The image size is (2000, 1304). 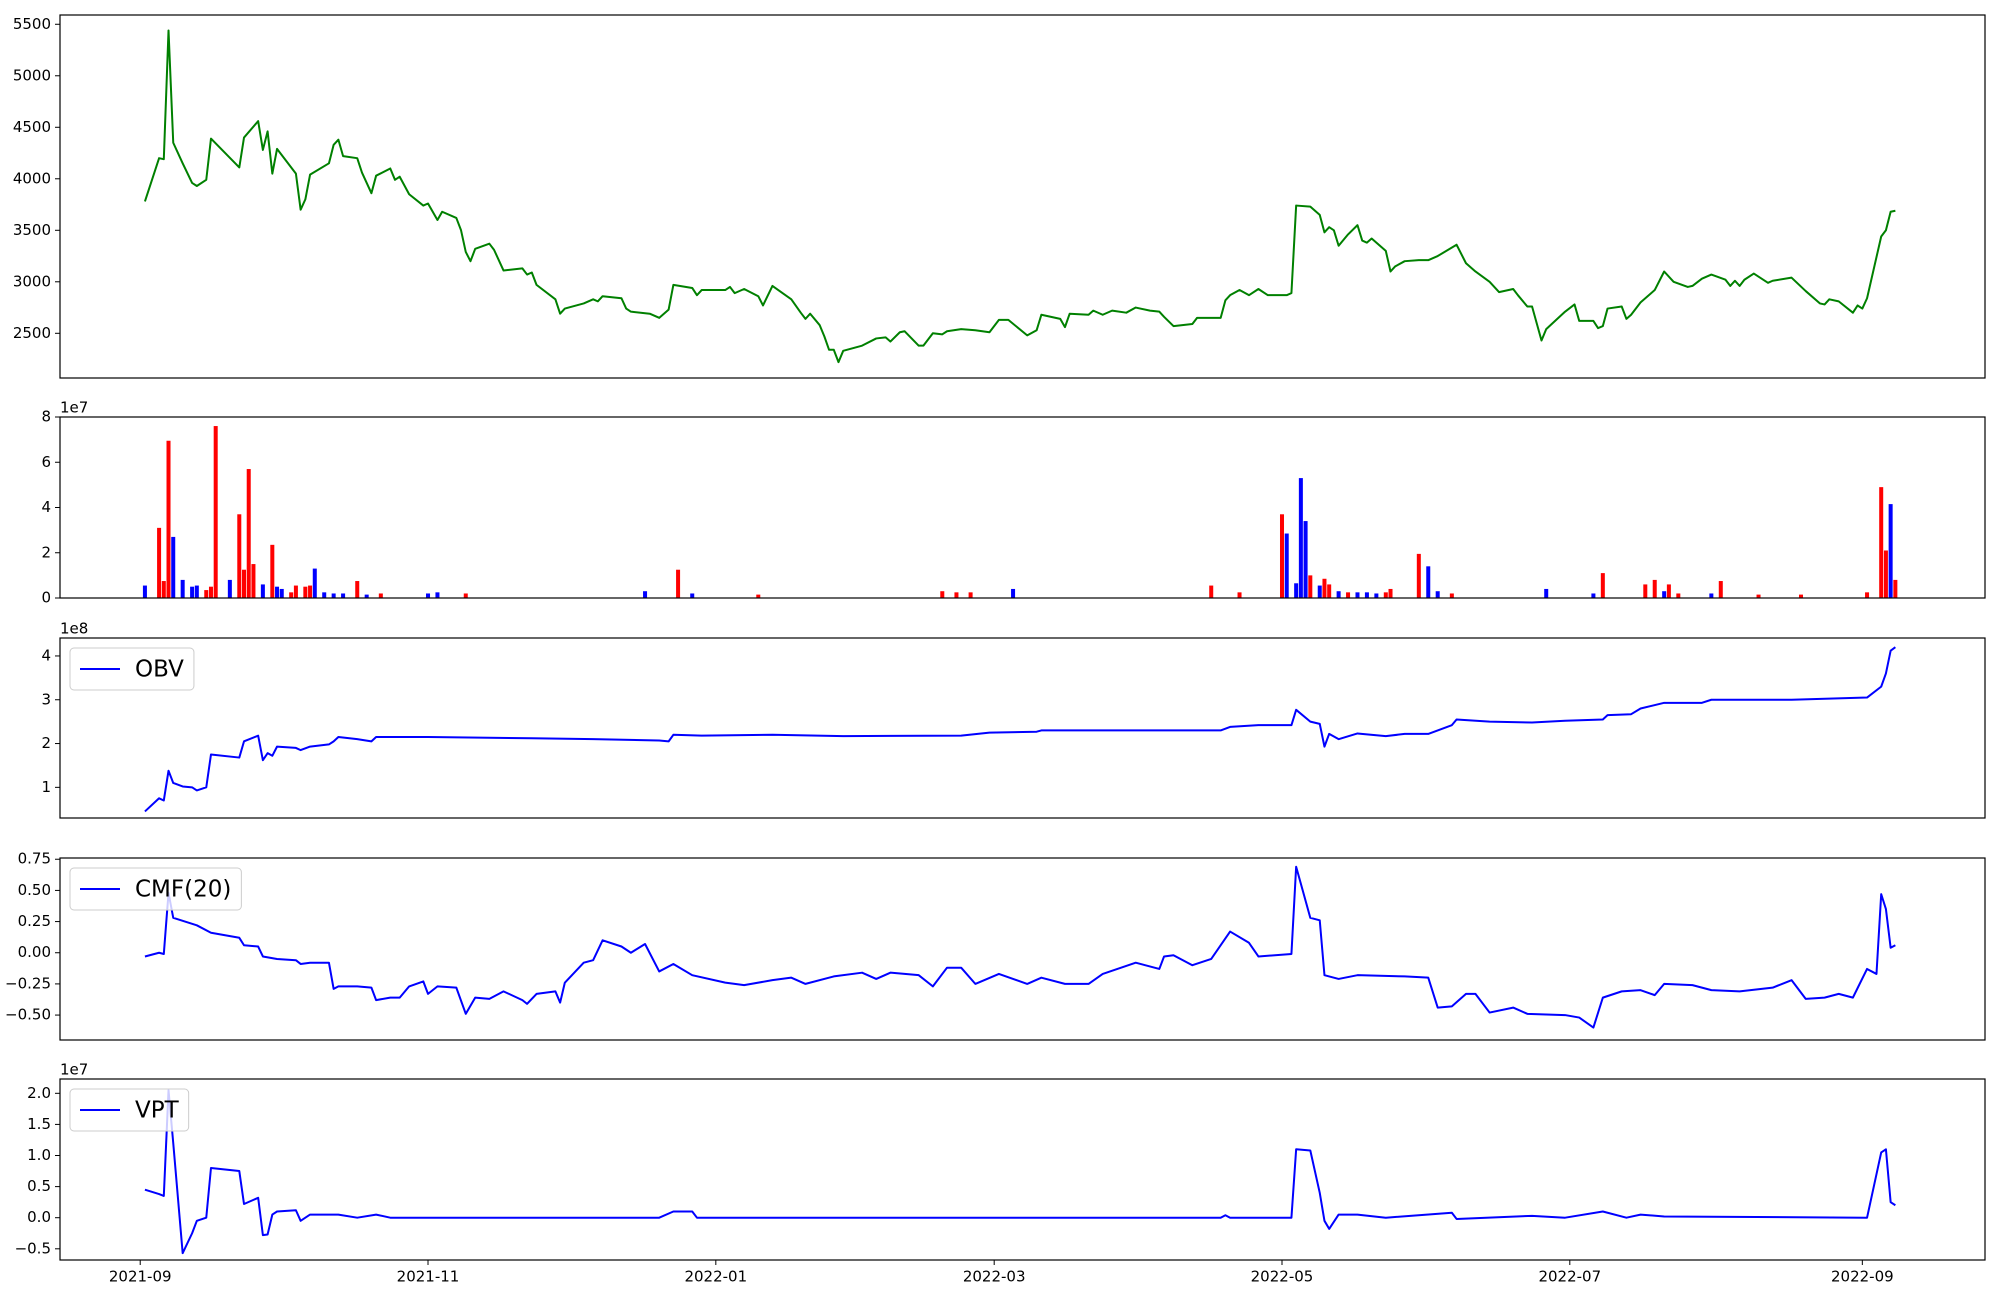 What do you see at coordinates (28, 1015) in the screenshot?
I see `y-tick-label: −0.50` at bounding box center [28, 1015].